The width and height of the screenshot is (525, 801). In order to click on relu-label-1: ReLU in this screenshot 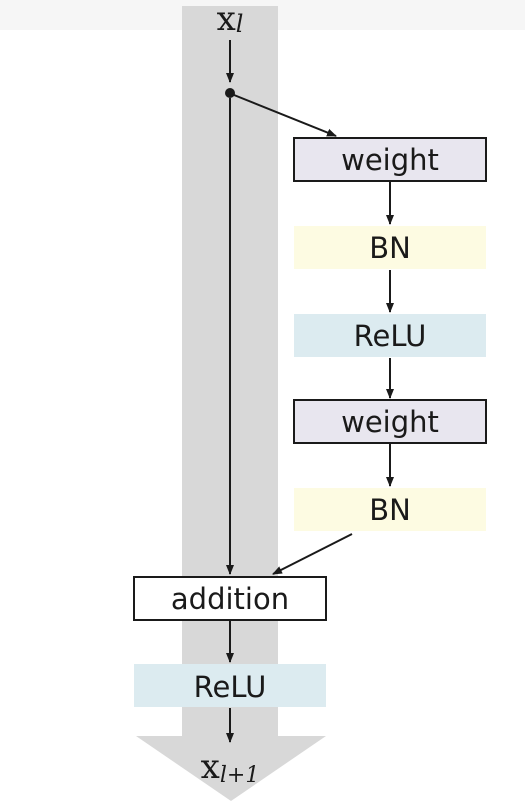, I will do `click(390, 336)`.